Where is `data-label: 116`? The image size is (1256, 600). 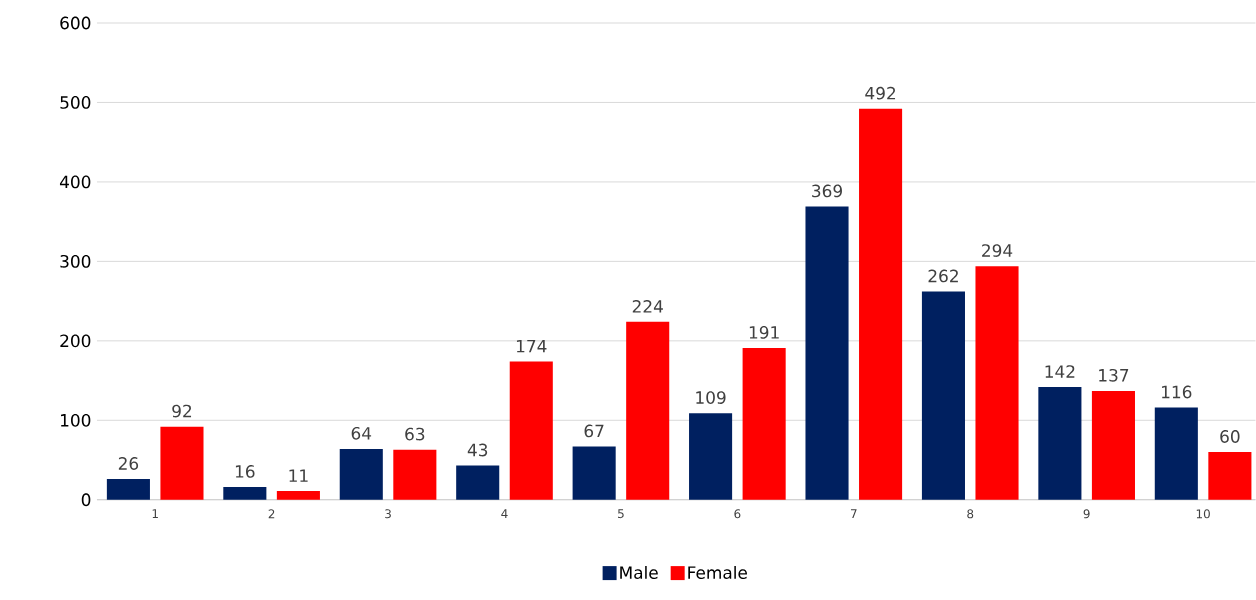 data-label: 116 is located at coordinates (1177, 392).